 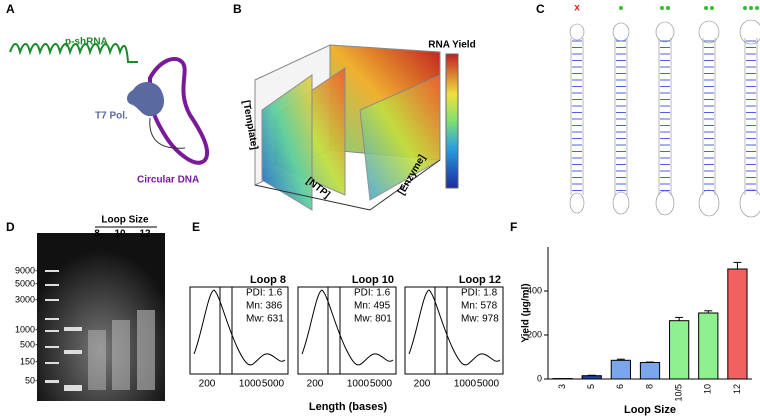 What do you see at coordinates (373, 280) in the screenshot?
I see `plot-title: Loop 10` at bounding box center [373, 280].